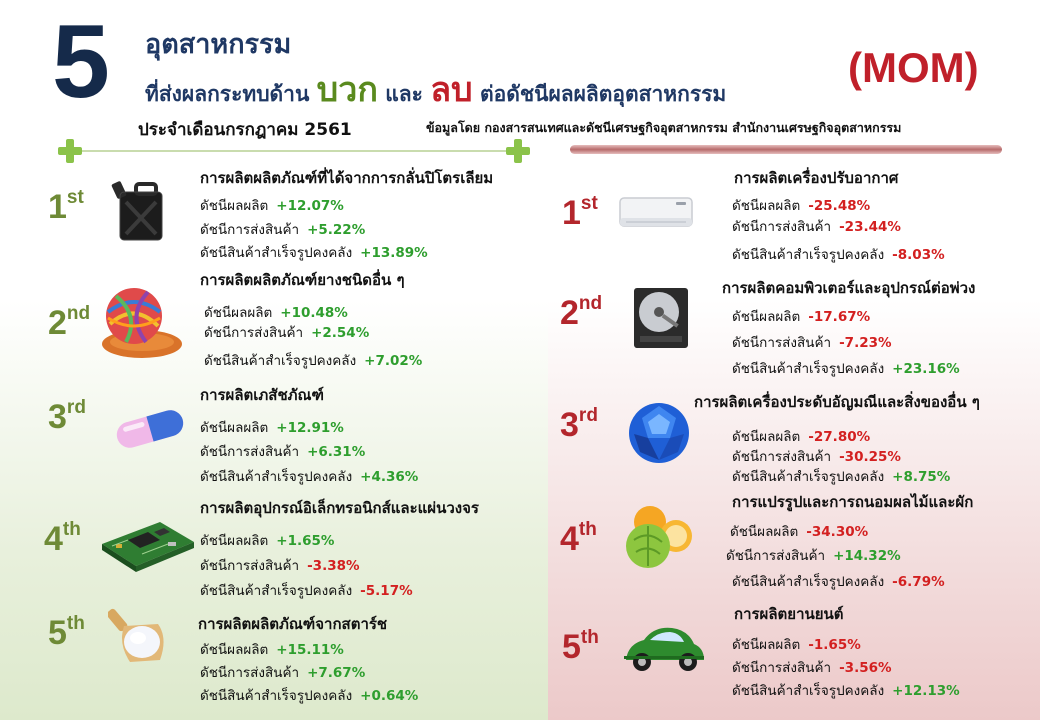  Describe the element at coordinates (838, 582) in the screenshot. I see `inventory-index: ดัชนีสินค้าสำเร็จรูปคงคลัง -6.79%` at that location.